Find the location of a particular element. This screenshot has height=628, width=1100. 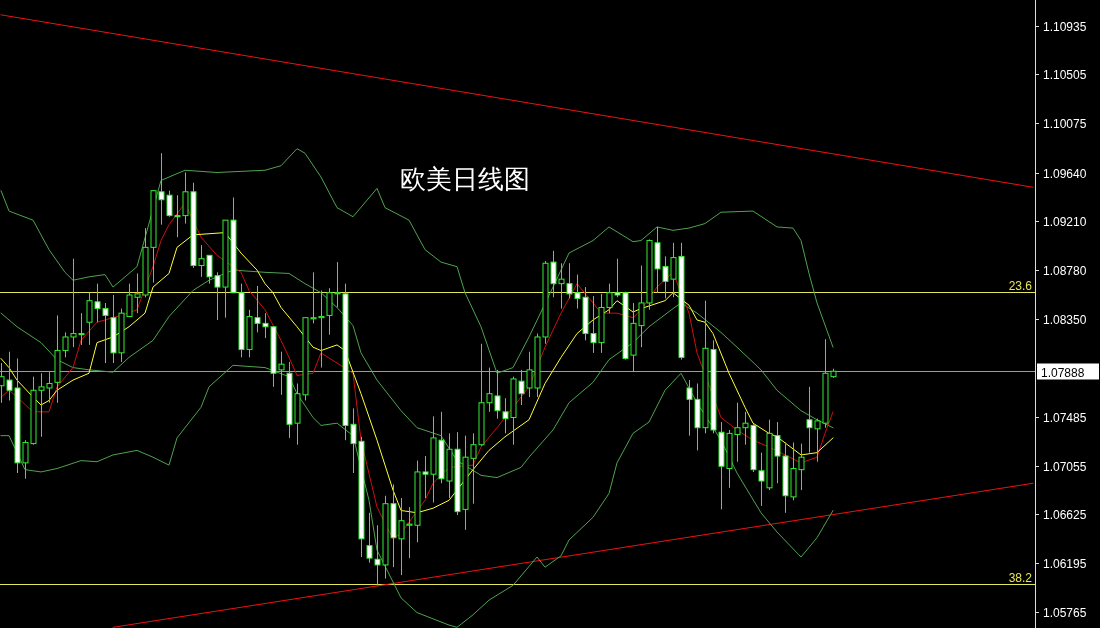

y-tick-label: 1.07055 is located at coordinates (1065, 466).